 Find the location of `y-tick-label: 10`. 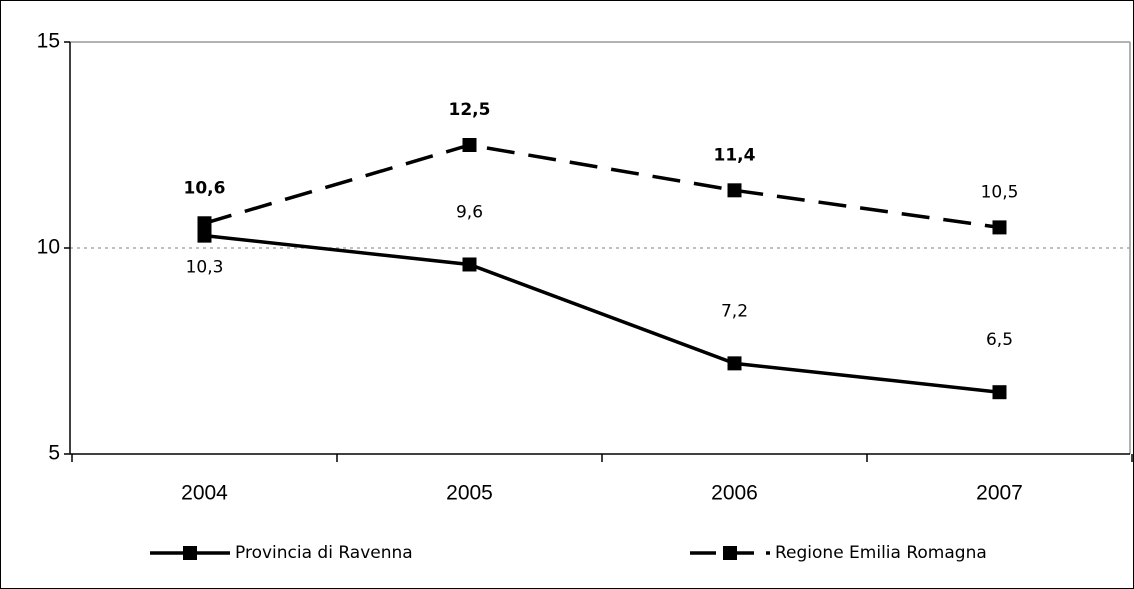

y-tick-label: 10 is located at coordinates (48, 247).